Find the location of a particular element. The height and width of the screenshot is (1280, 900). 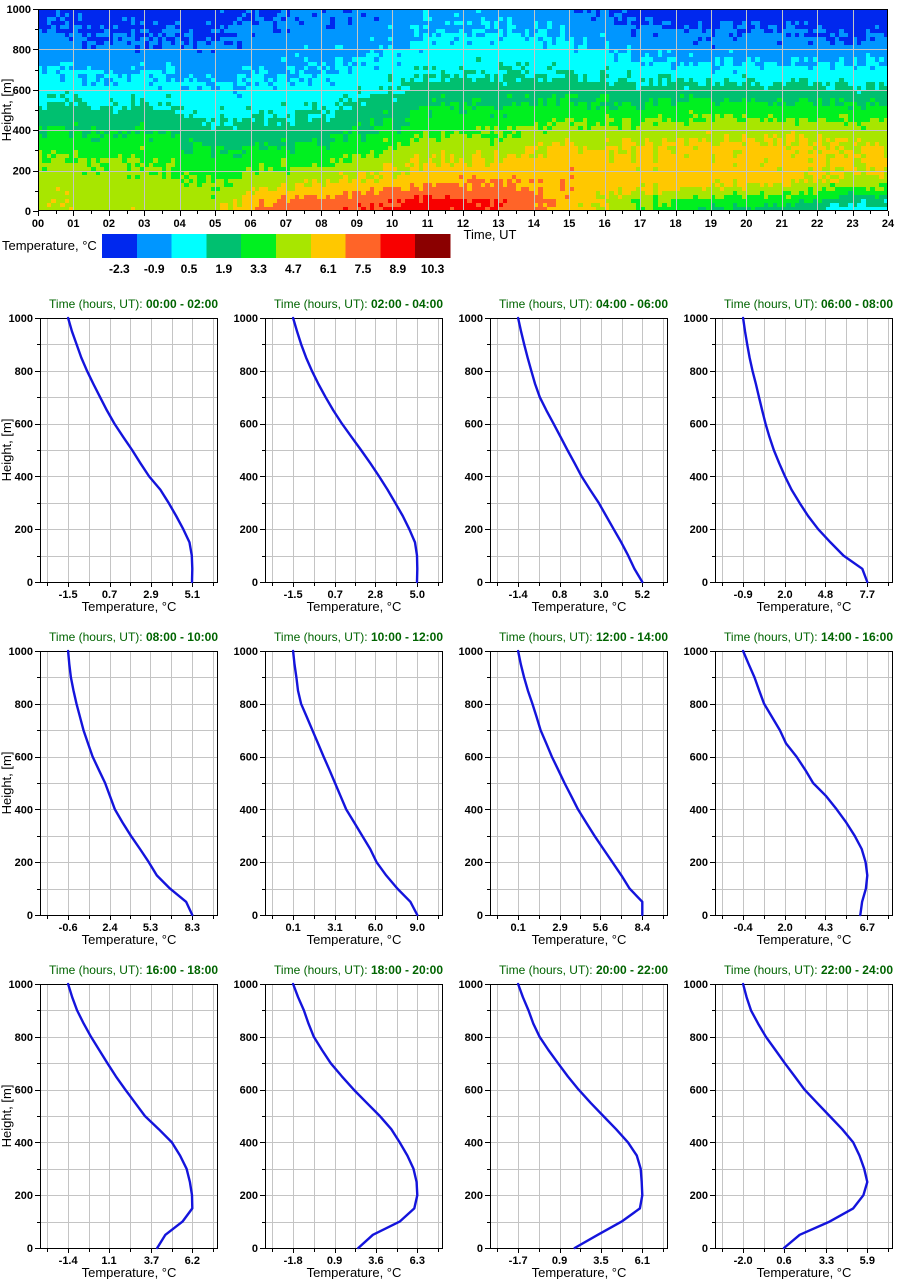

profile-x-tick-label: 7.7 is located at coordinates (867, 595).